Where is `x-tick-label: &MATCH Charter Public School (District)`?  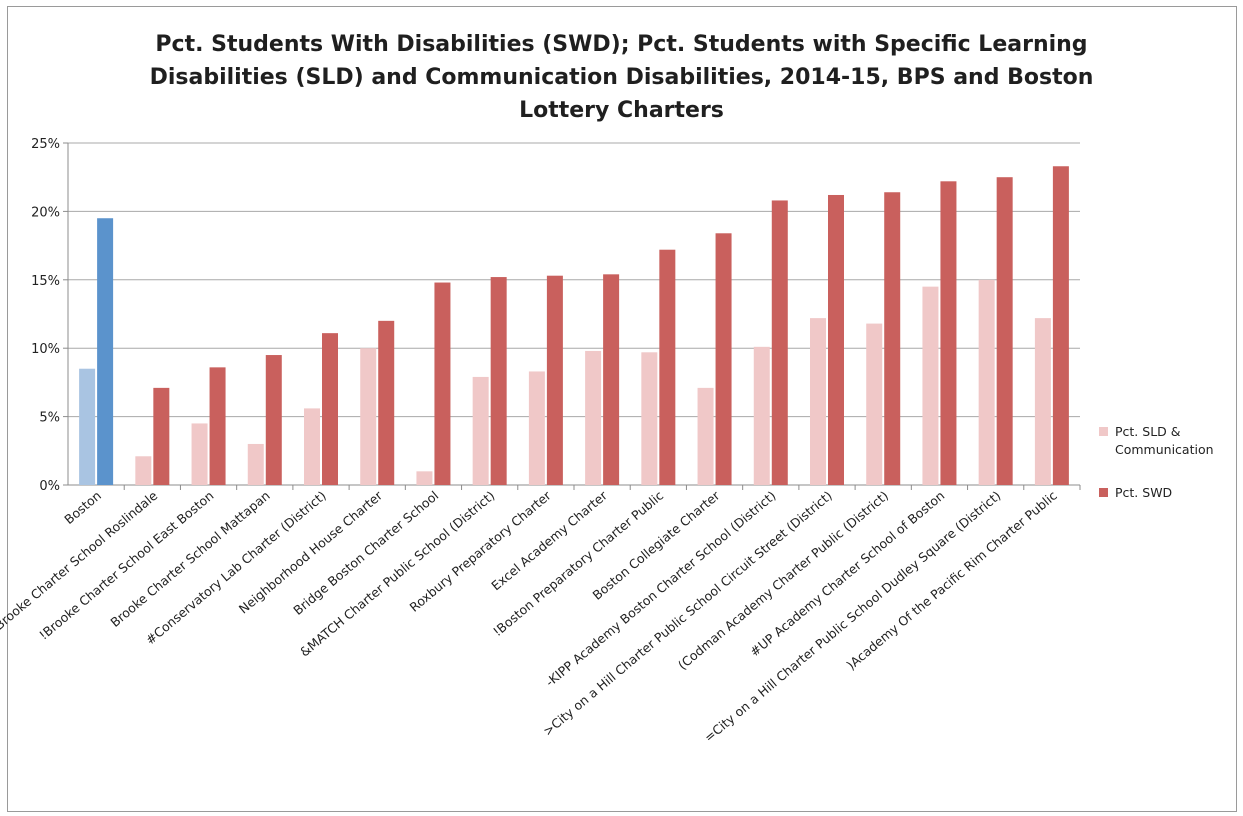 x-tick-label: &MATCH Charter Public School (District) is located at coordinates (397, 574).